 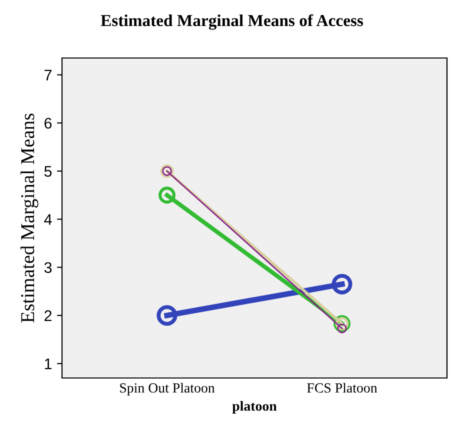 I want to click on x-tick-label: FCS Platoon, so click(x=342, y=387).